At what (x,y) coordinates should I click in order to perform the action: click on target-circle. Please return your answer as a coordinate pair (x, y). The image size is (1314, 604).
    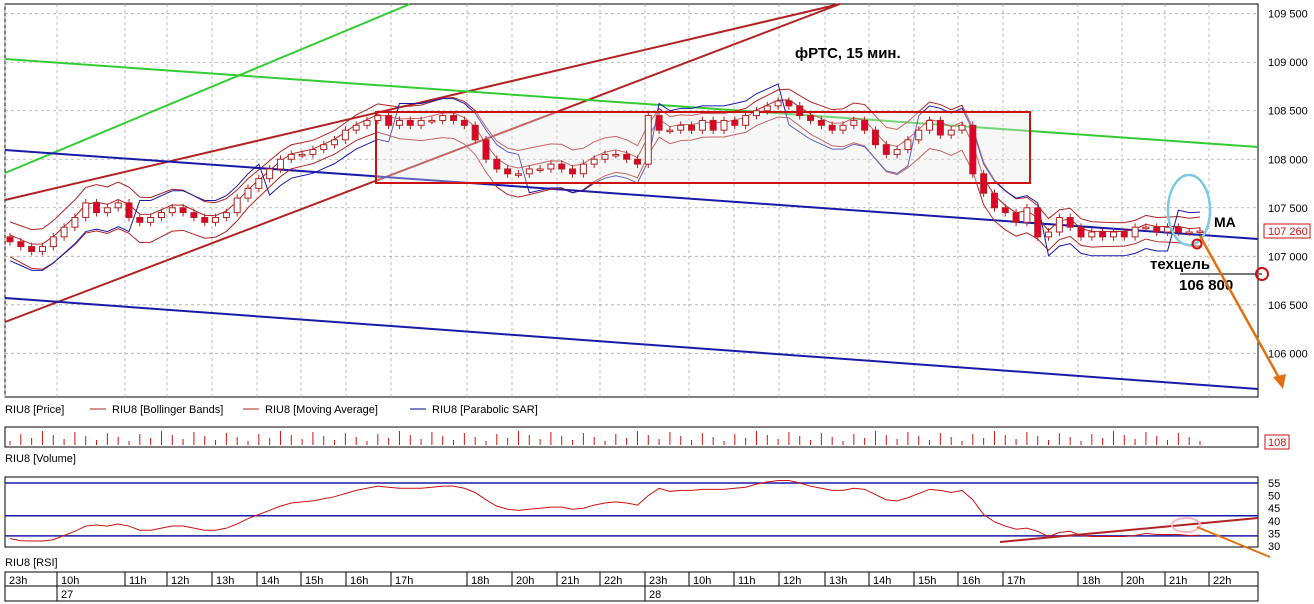
    Looking at the image, I should click on (1262, 274).